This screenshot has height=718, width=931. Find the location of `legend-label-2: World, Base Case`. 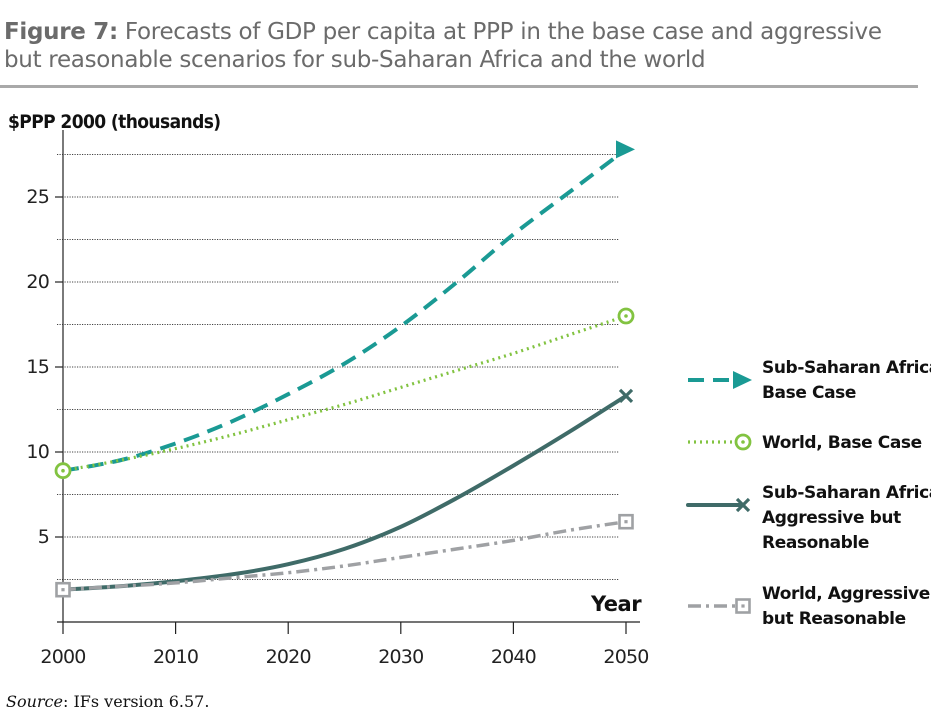

legend-label-2: World, Base Case is located at coordinates (842, 443).